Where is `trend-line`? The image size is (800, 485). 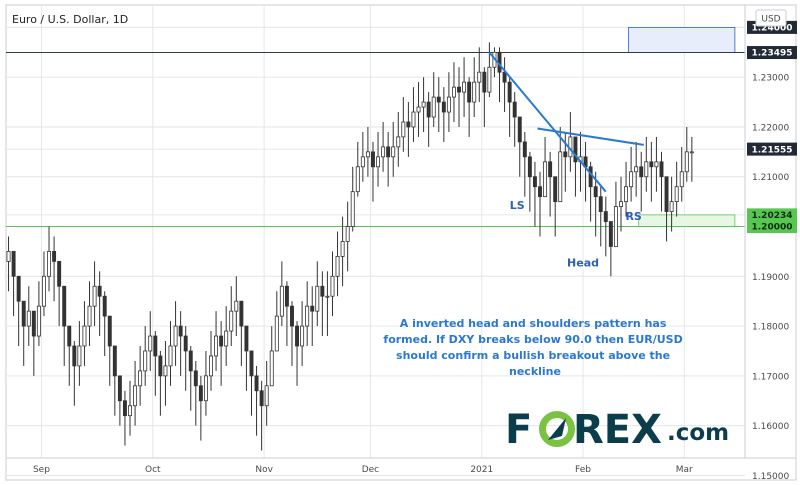
trend-line is located at coordinates (590, 136).